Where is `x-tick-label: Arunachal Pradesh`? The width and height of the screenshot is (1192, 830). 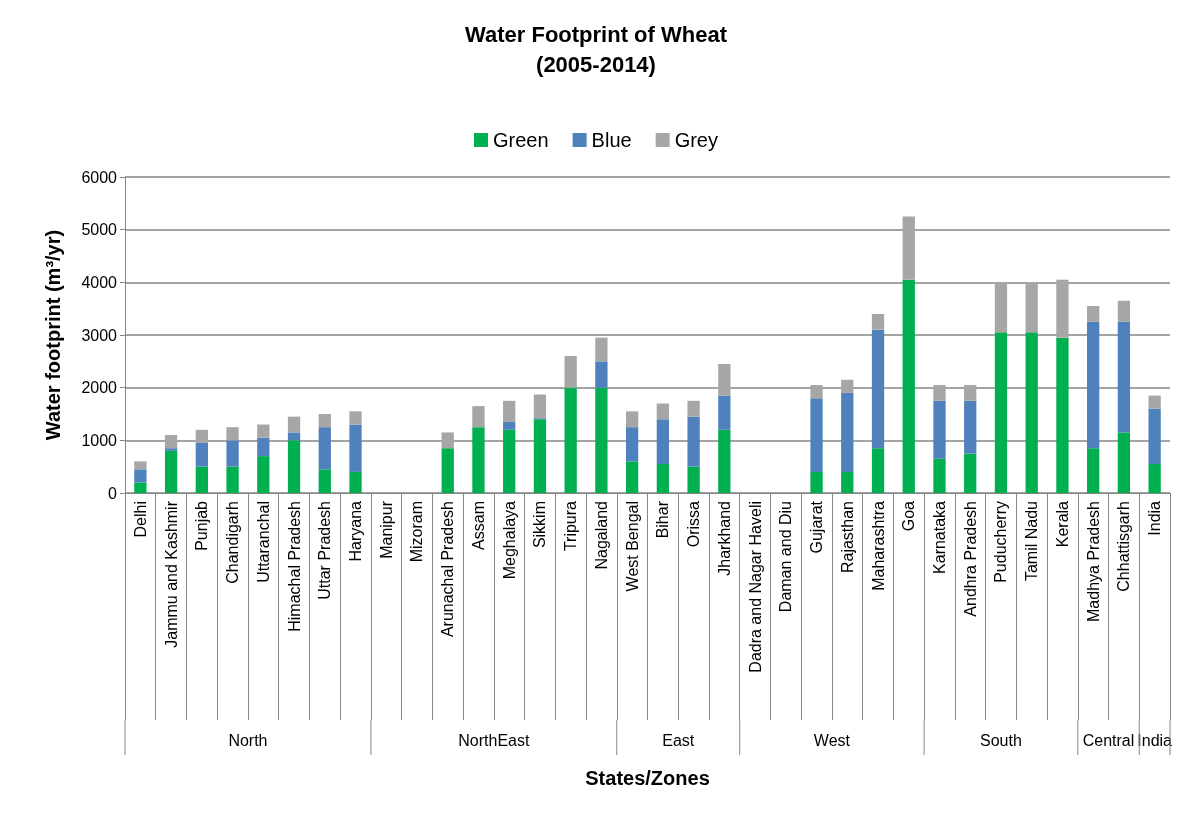
x-tick-label: Arunachal Pradesh is located at coordinates (448, 569).